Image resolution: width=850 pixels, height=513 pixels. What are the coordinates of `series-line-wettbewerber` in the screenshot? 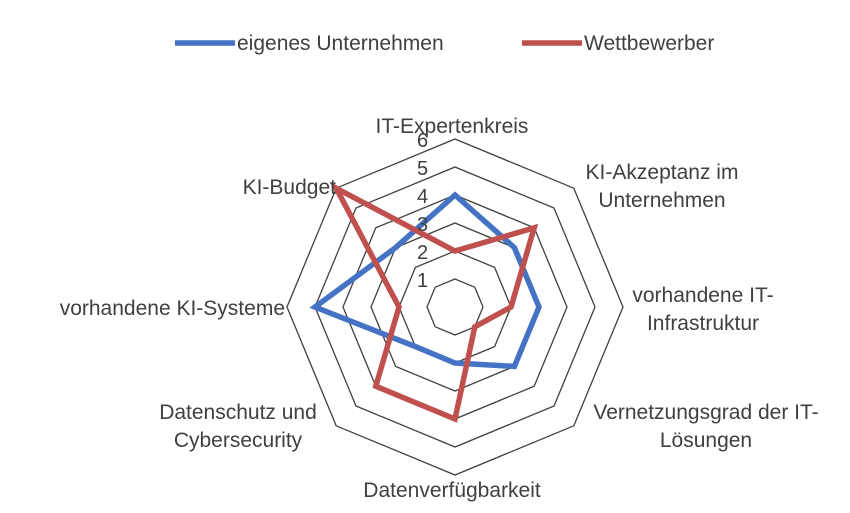 It's located at (434, 302).